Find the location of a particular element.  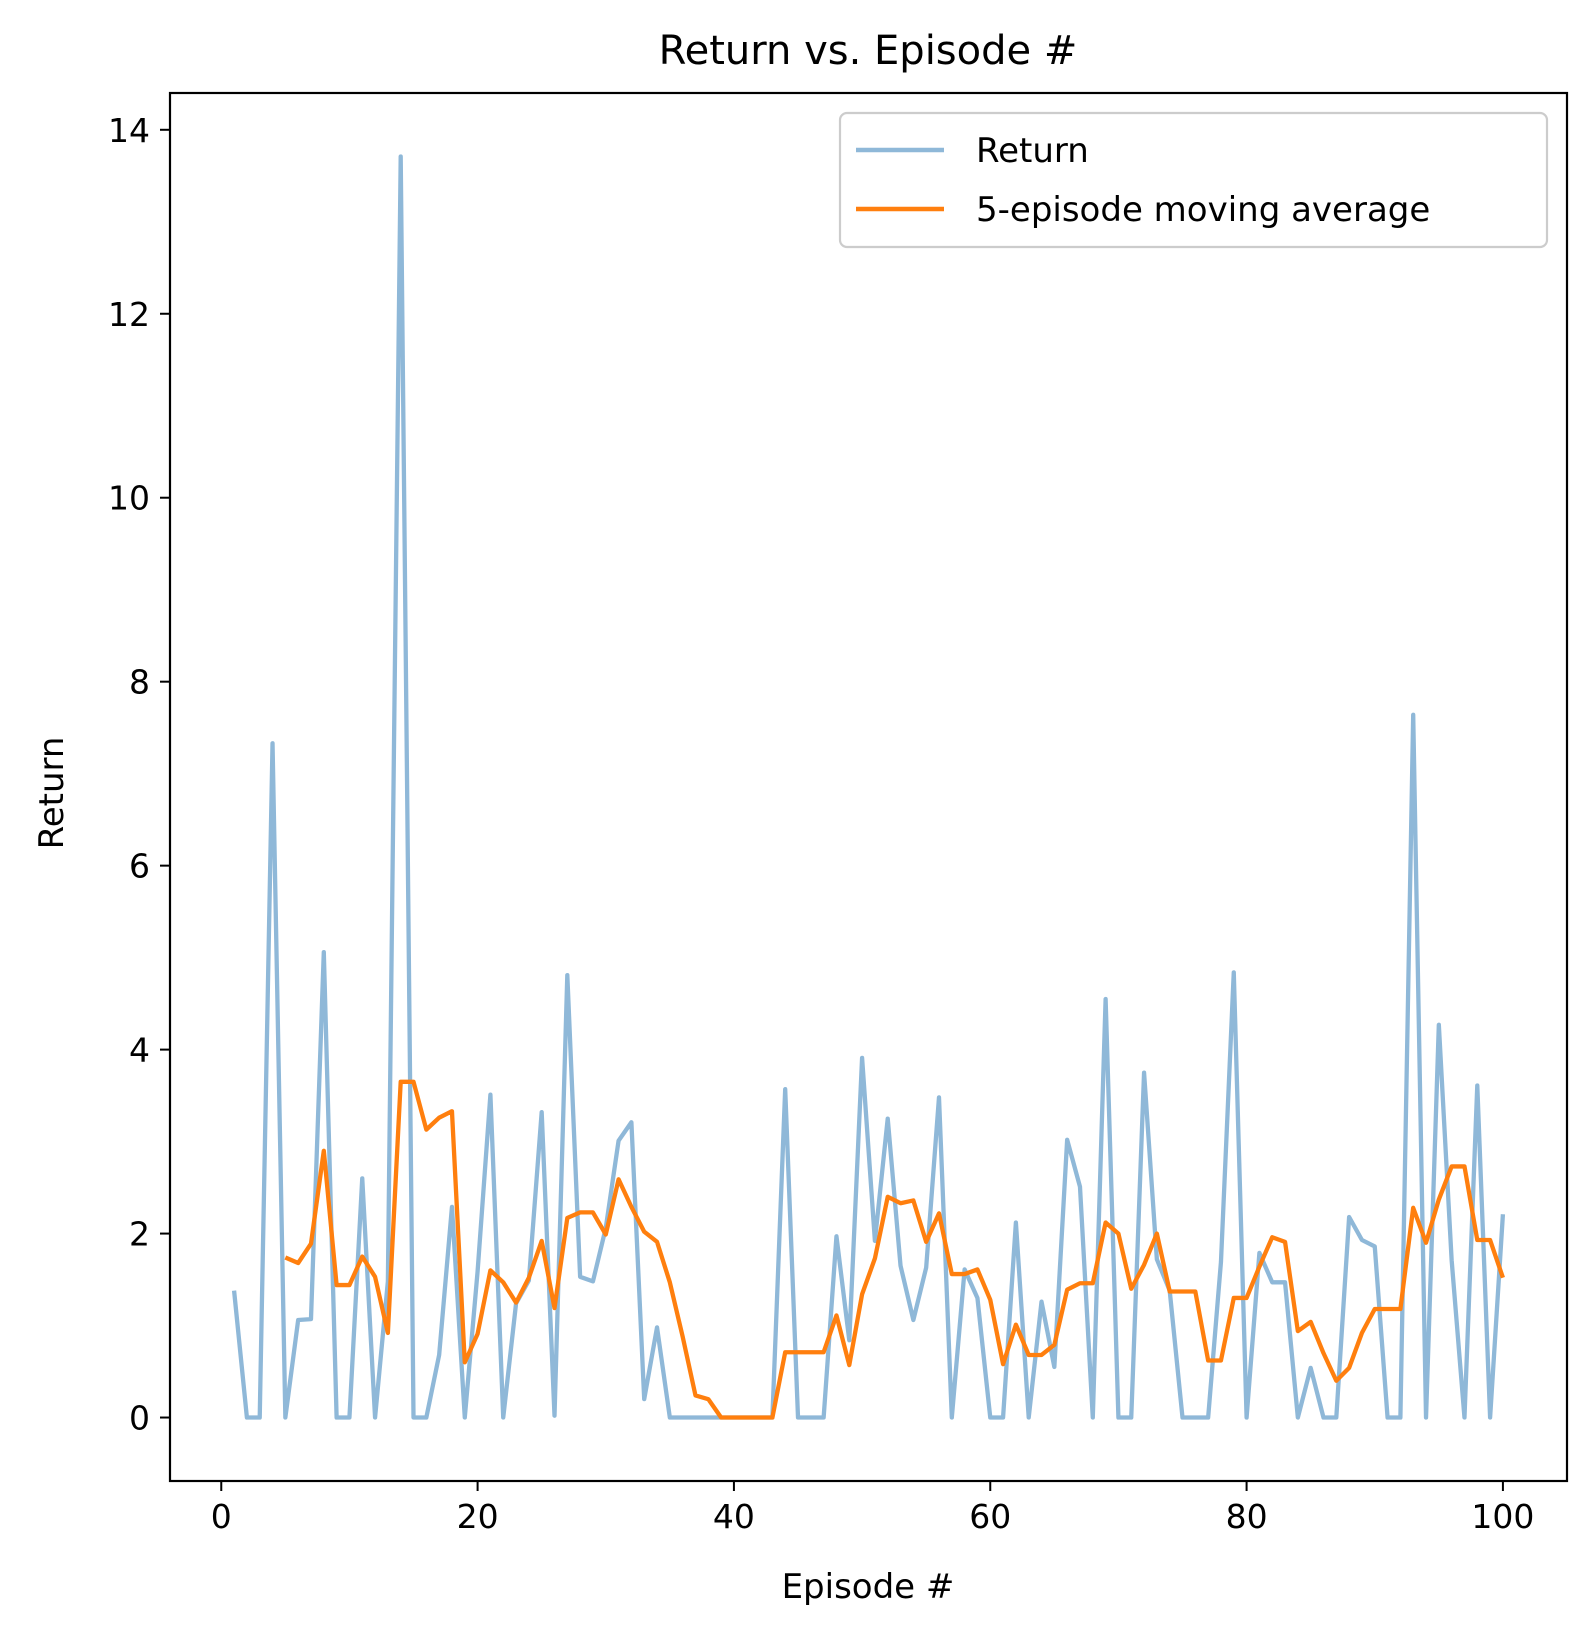

x-tick-label: 40 is located at coordinates (734, 1516).